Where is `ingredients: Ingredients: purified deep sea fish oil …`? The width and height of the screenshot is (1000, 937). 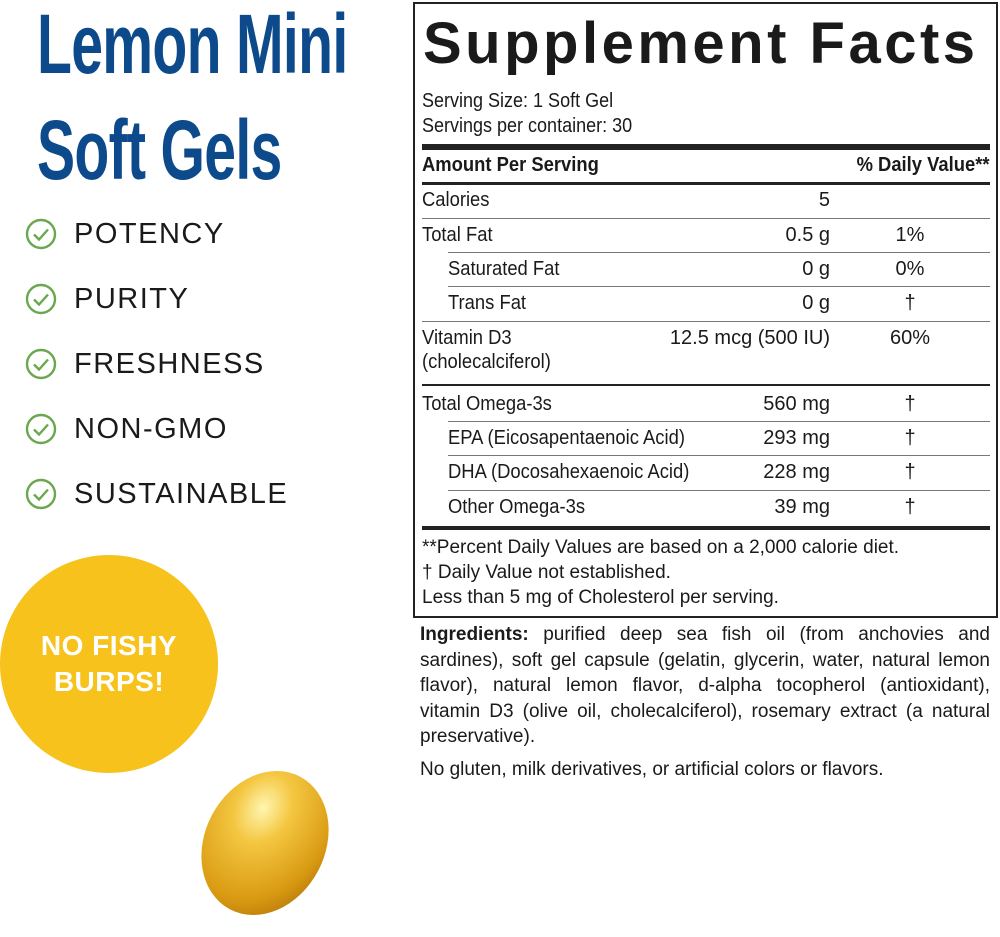
ingredients: Ingredients: purified deep sea fish oil … is located at coordinates (705, 686).